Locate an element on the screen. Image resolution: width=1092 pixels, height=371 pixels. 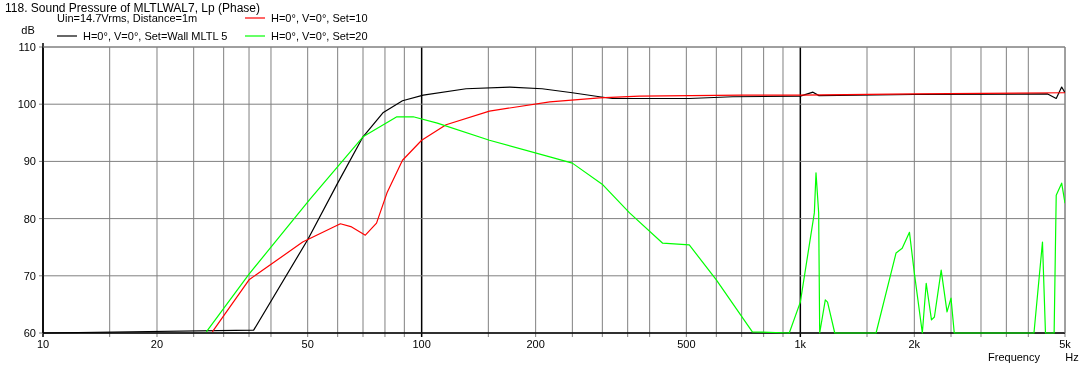
x-tick-label: 5k is located at coordinates (1065, 344).